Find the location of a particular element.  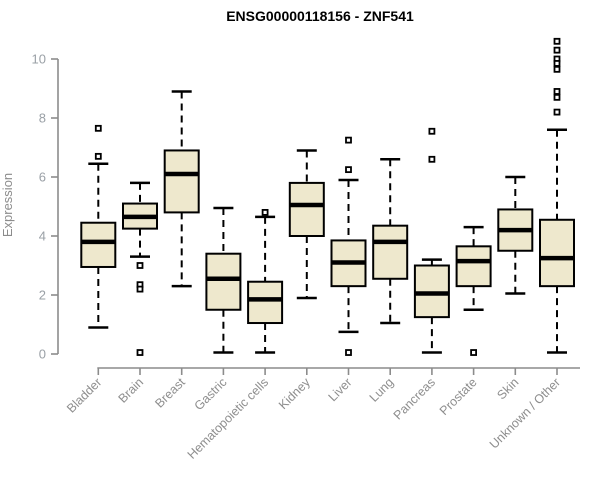

y-tick-label: 8 is located at coordinates (42, 118).